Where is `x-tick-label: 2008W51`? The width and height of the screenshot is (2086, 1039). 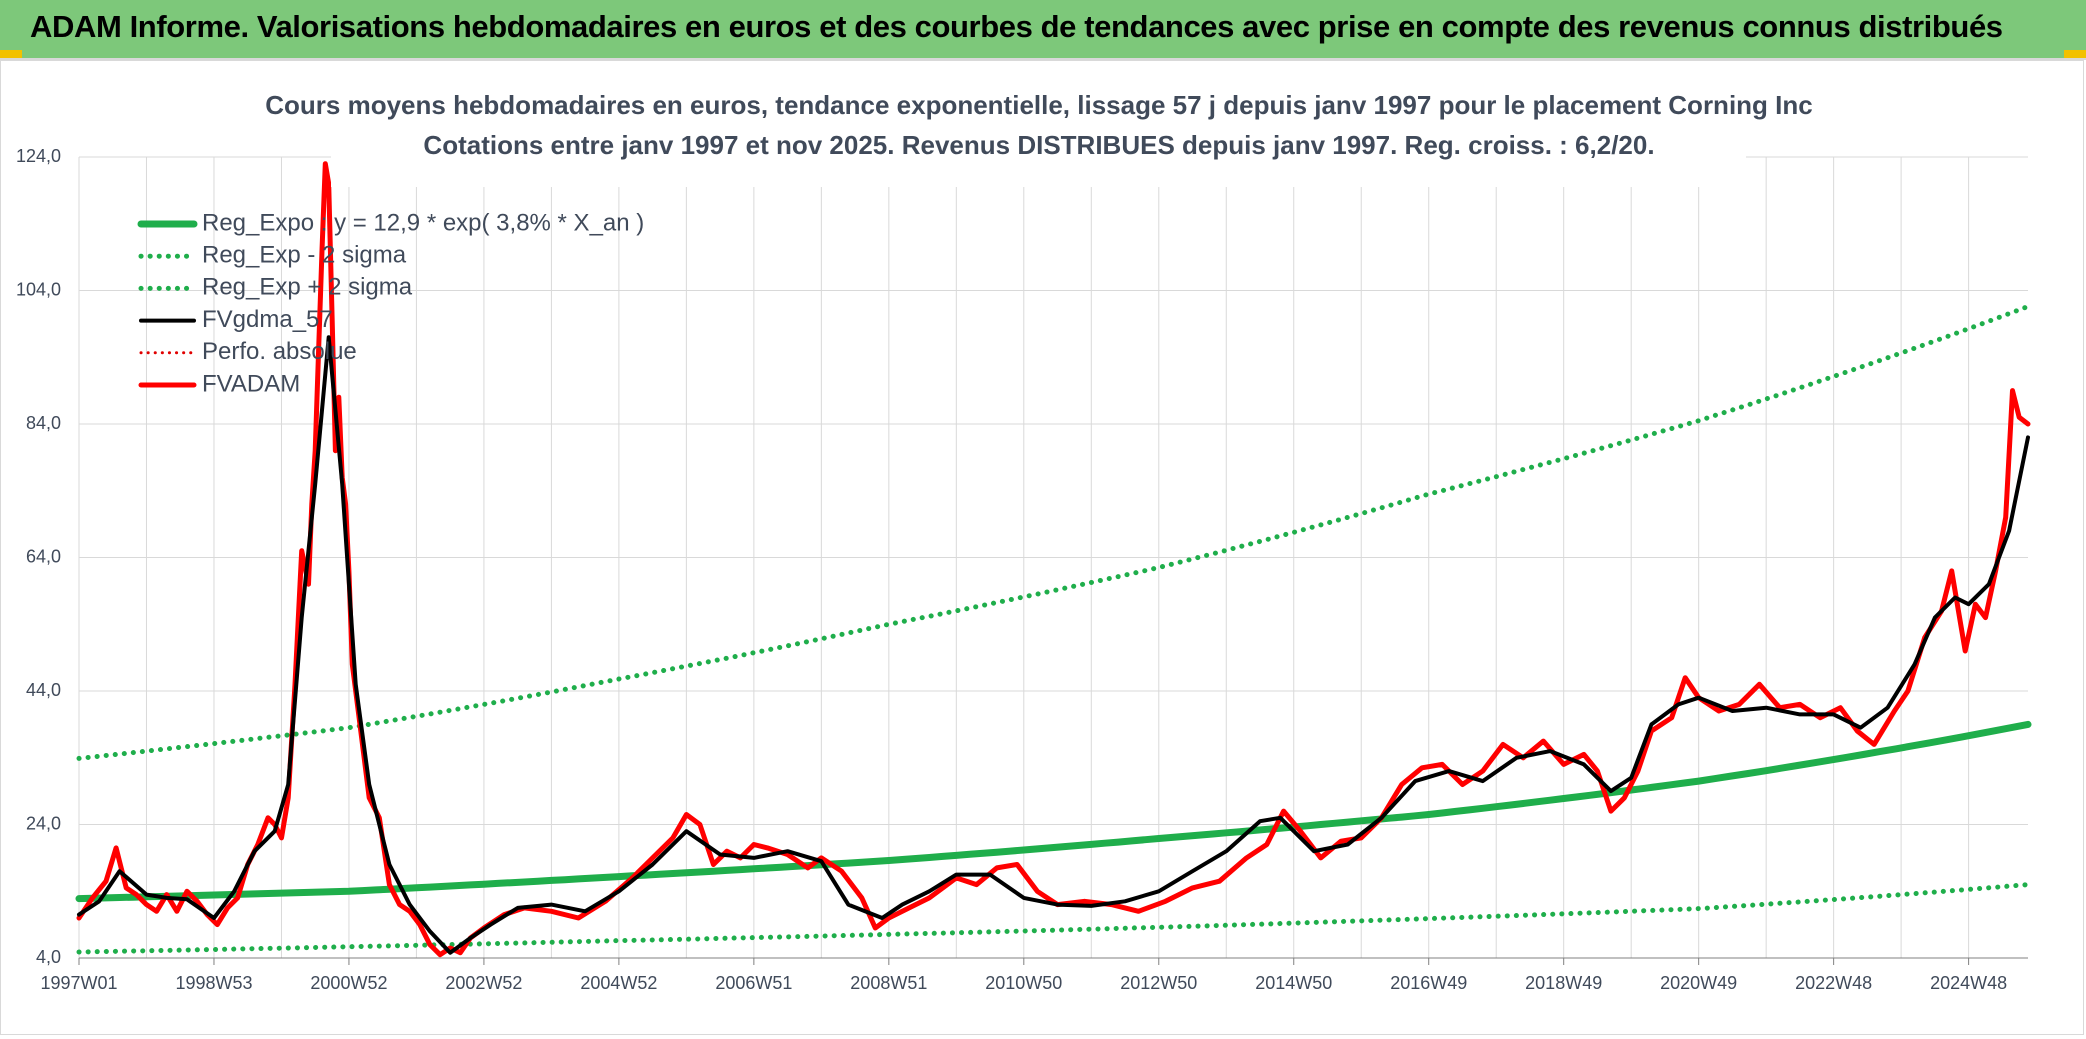 x-tick-label: 2008W51 is located at coordinates (888, 983).